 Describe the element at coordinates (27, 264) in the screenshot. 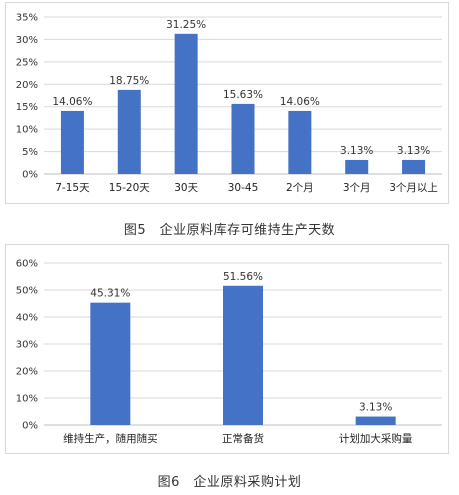

I see `y-tick-label: 60%` at that location.